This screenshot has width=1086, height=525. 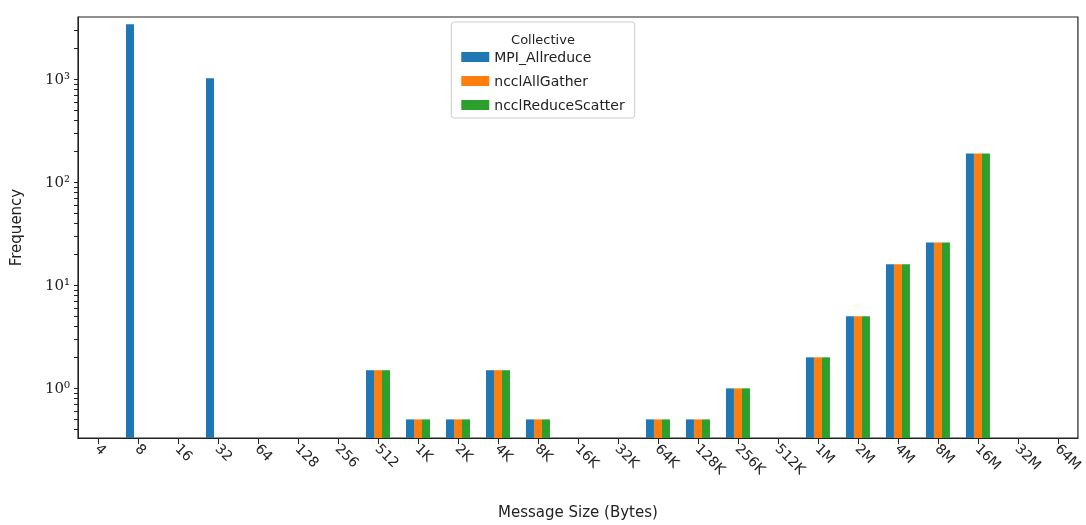 What do you see at coordinates (141, 449) in the screenshot?
I see `x-tick-label: 8` at bounding box center [141, 449].